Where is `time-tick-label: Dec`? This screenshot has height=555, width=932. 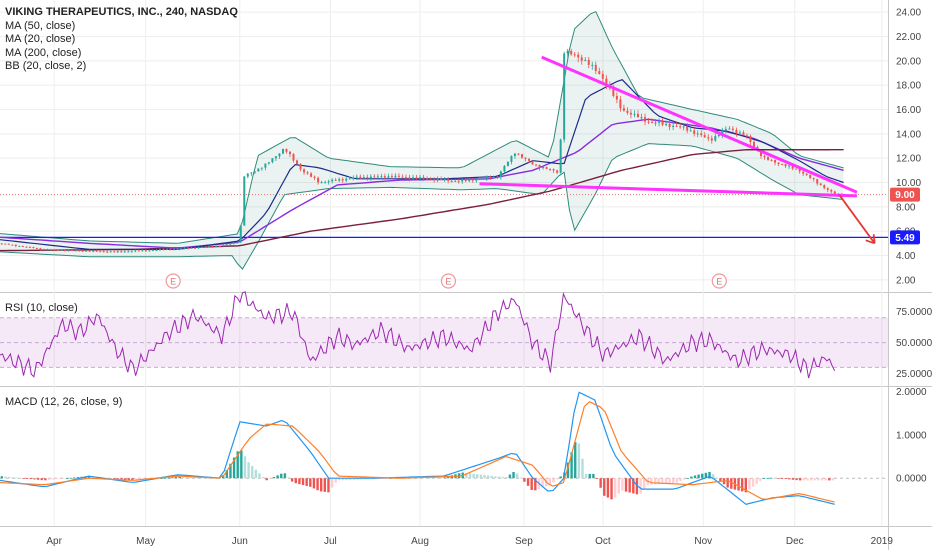 time-tick-label: Dec is located at coordinates (795, 541).